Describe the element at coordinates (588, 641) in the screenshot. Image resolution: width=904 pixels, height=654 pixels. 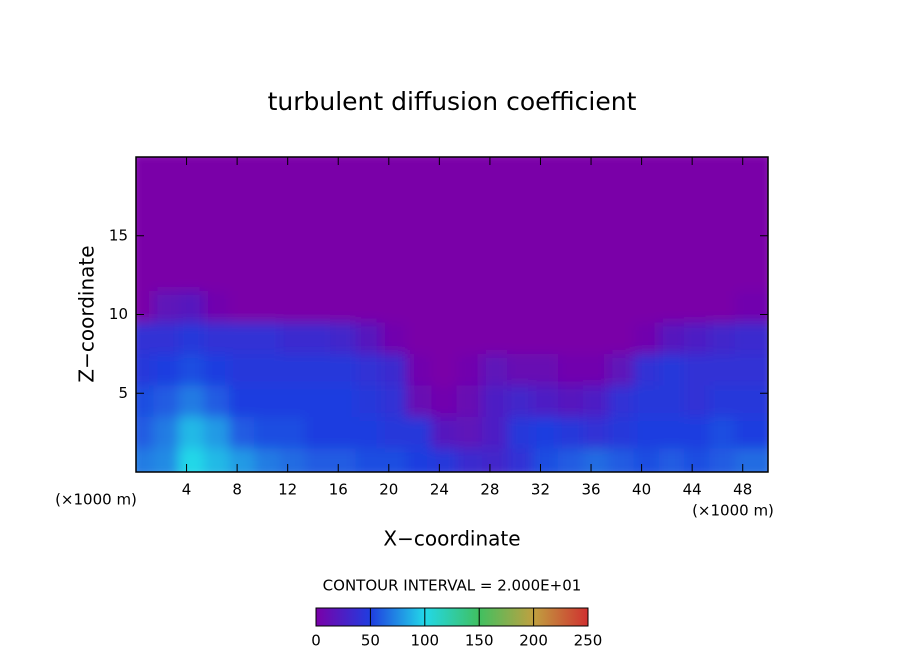
I see `colorbar-tick-label: 250` at that location.